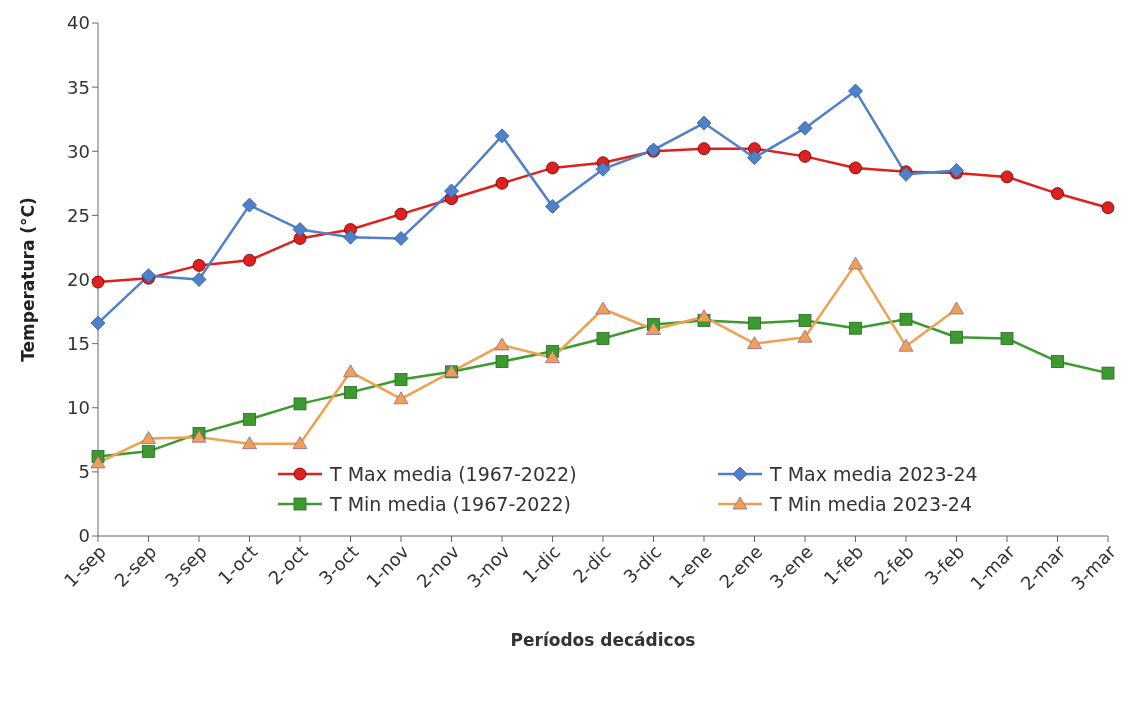 The image size is (1123, 708). Describe the element at coordinates (78, 215) in the screenshot. I see `y-tick-label: 25` at that location.